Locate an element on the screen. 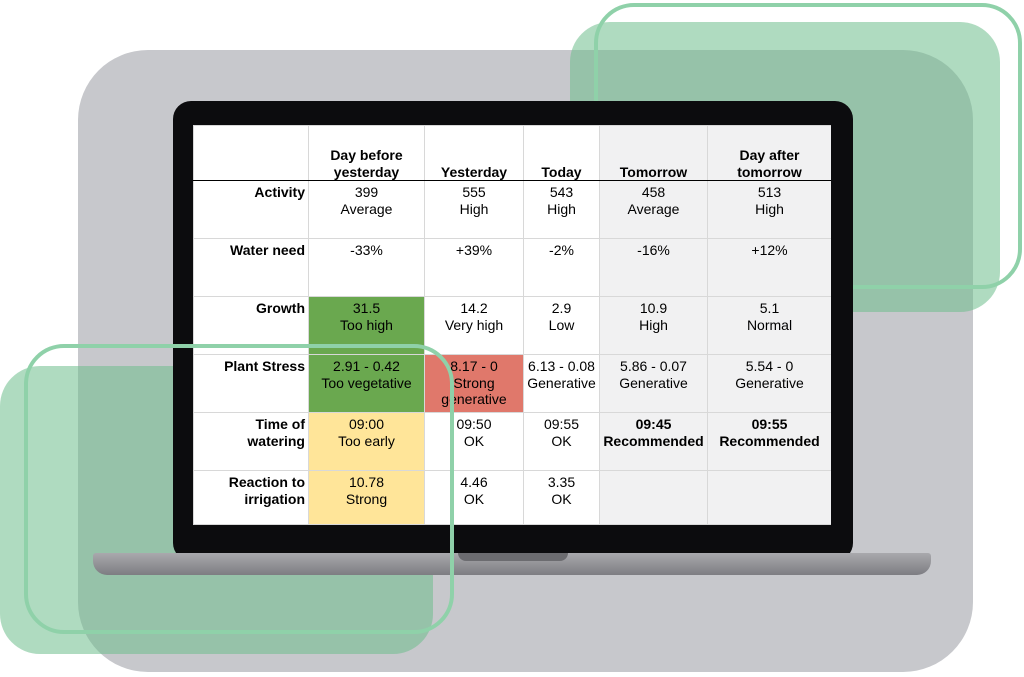  cell-yesterday: 555 High is located at coordinates (474, 209).